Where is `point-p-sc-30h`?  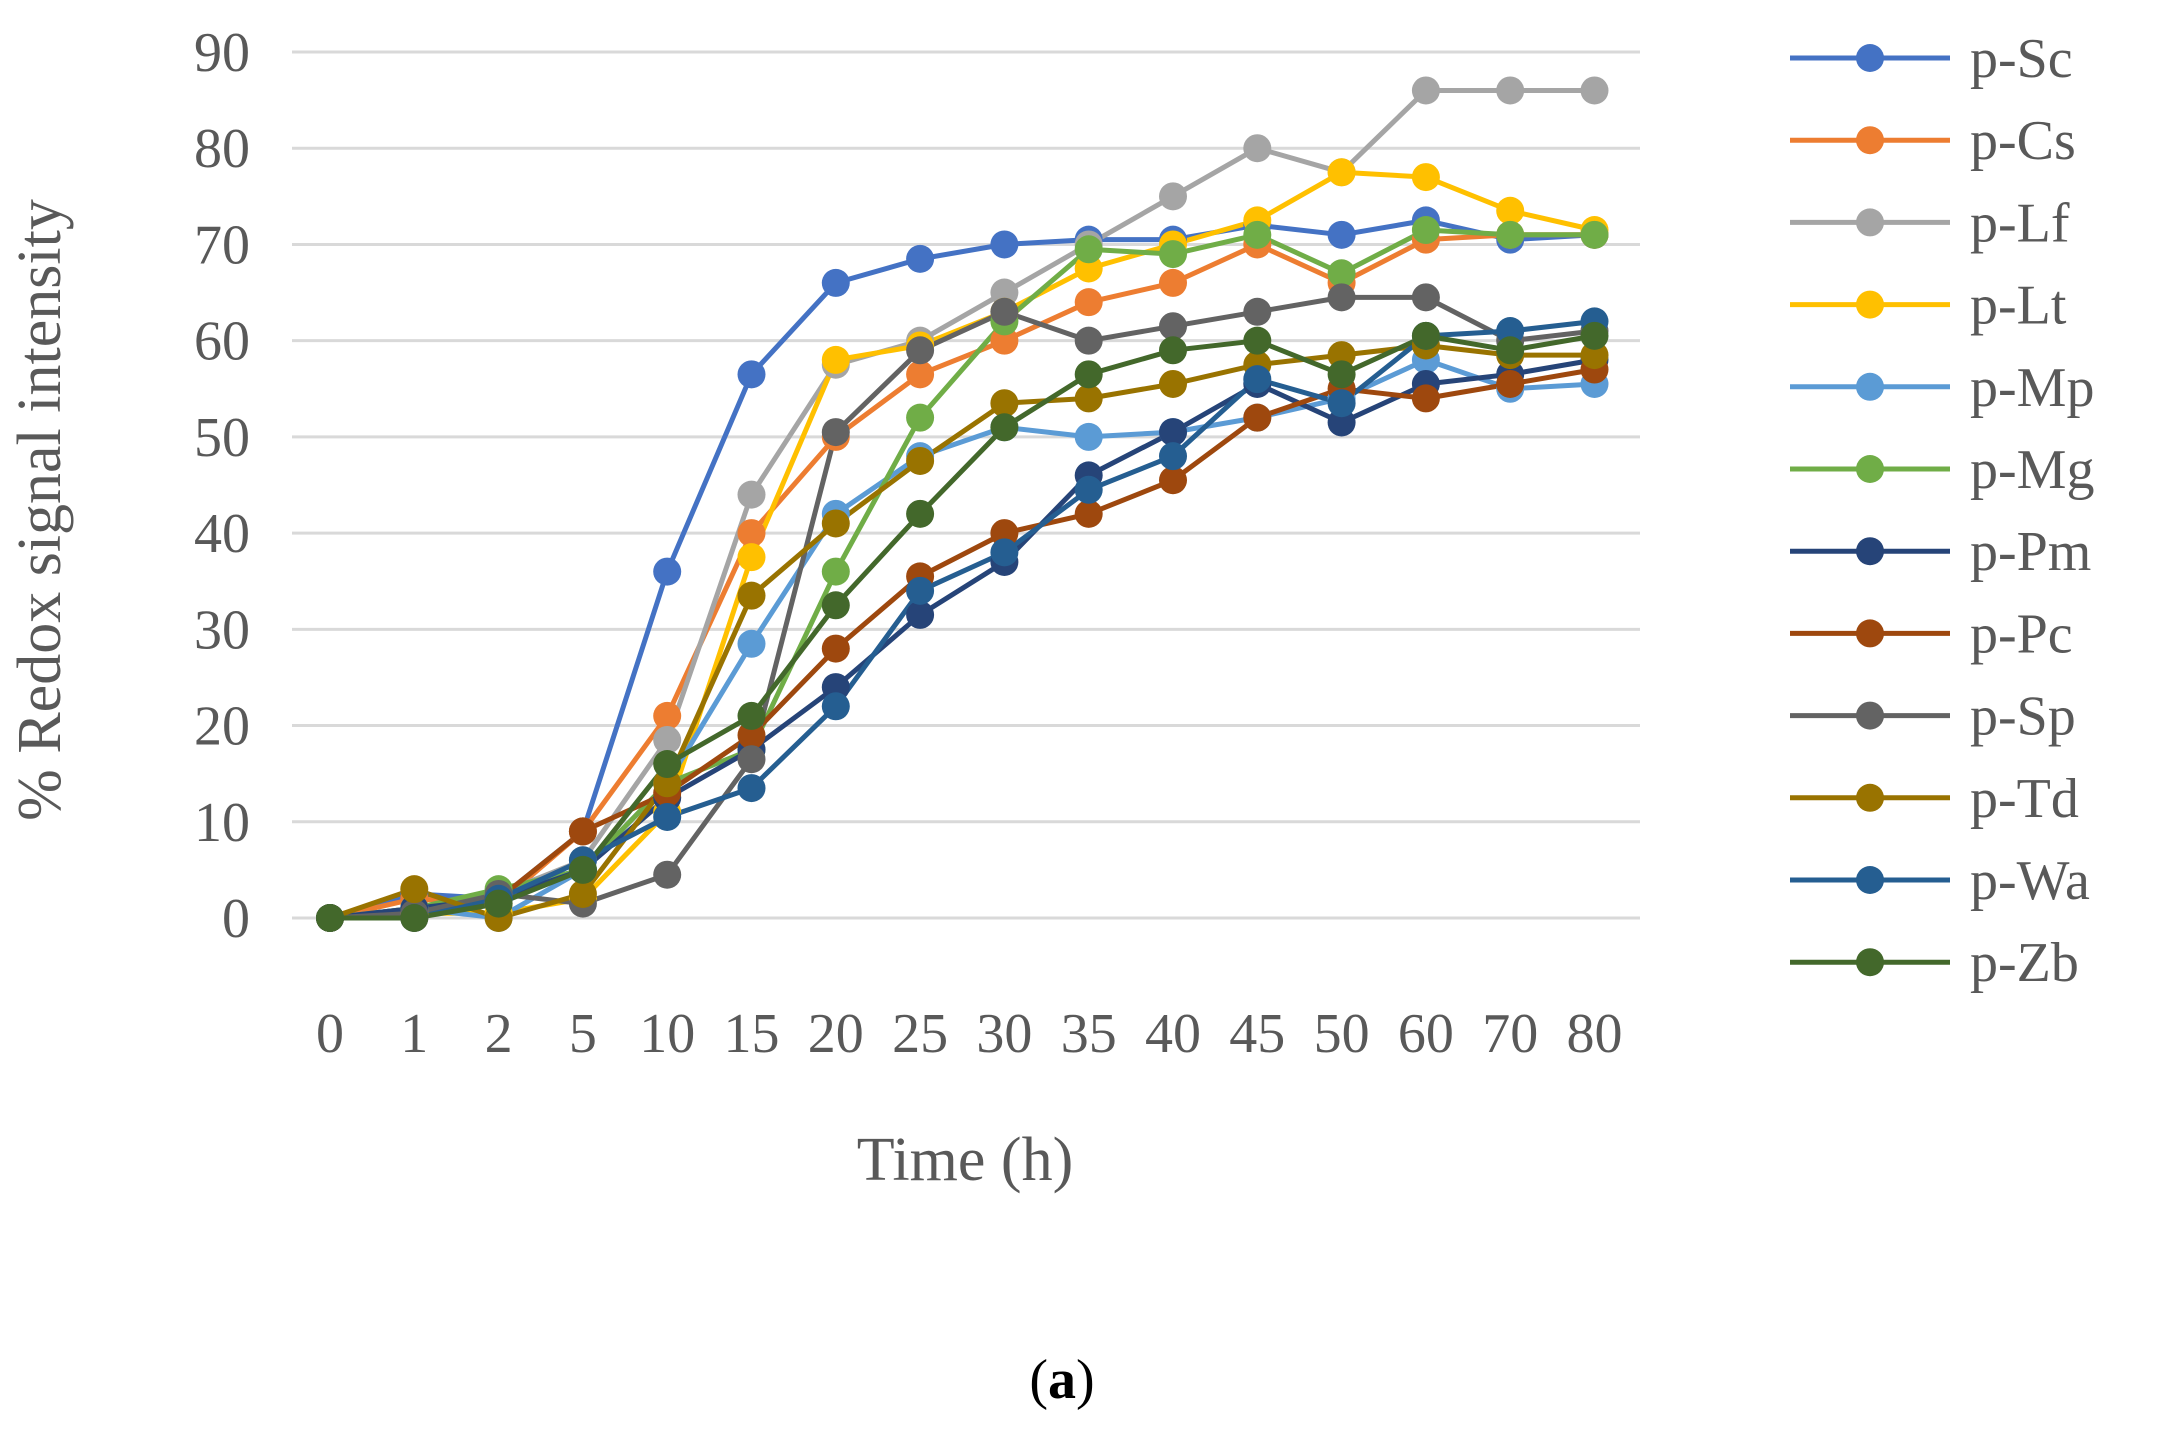
point-p-sc-30h is located at coordinates (1004, 244).